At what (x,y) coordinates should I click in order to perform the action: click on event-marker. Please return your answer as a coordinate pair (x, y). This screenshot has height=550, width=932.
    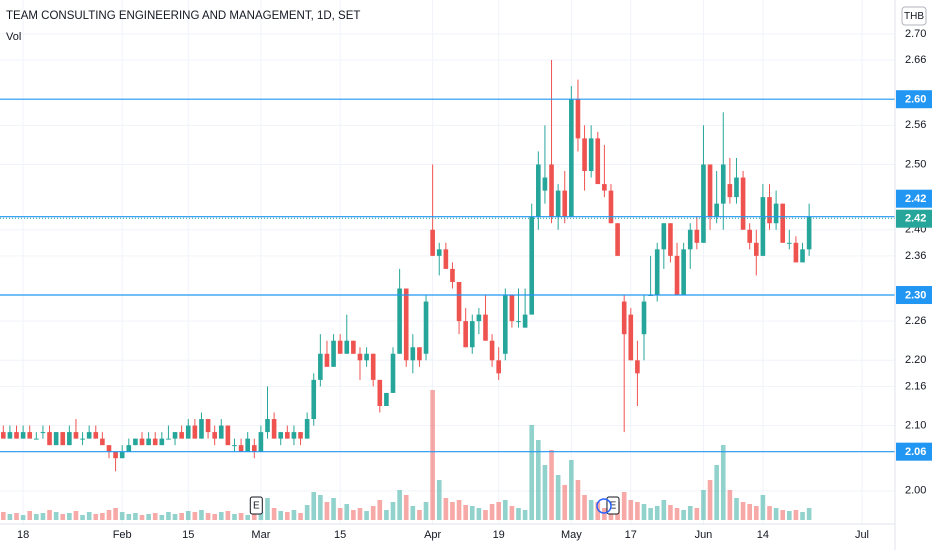
    Looking at the image, I should click on (256, 505).